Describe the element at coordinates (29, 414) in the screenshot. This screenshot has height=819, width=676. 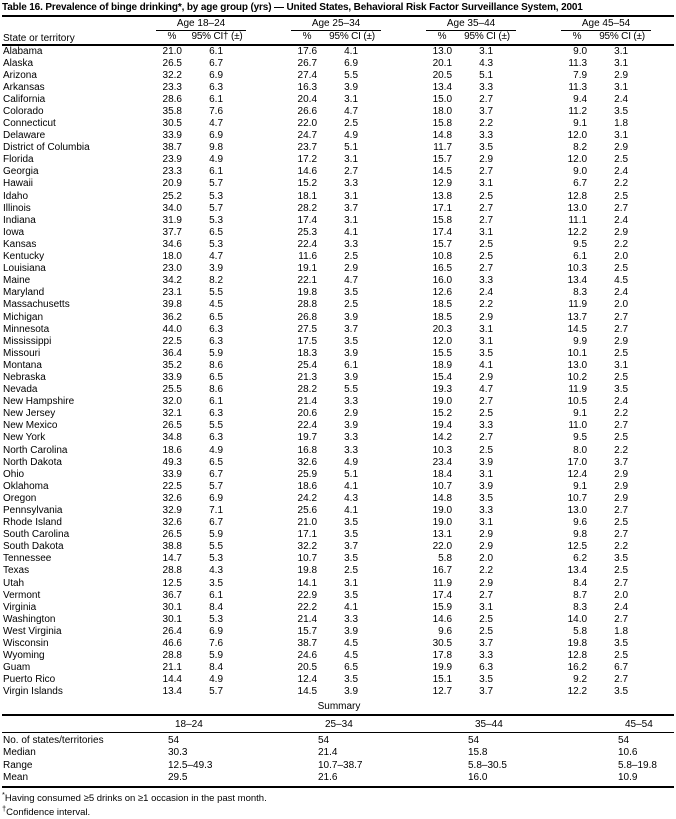
I see `state-cell: New Jersey` at that location.